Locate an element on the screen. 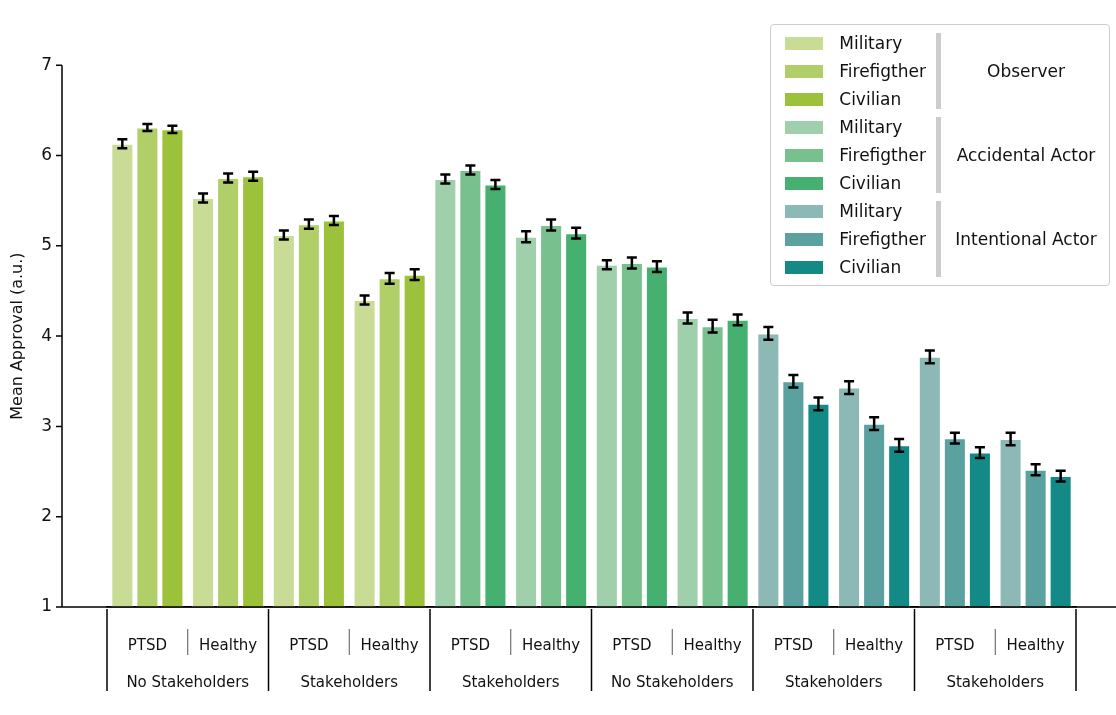 This screenshot has width=1116, height=715. annotation: Accidental Actor is located at coordinates (1026, 155).